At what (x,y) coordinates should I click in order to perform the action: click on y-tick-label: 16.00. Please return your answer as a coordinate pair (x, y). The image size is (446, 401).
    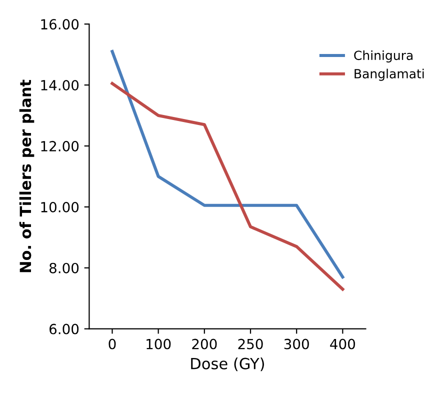
    Looking at the image, I should click on (60, 24).